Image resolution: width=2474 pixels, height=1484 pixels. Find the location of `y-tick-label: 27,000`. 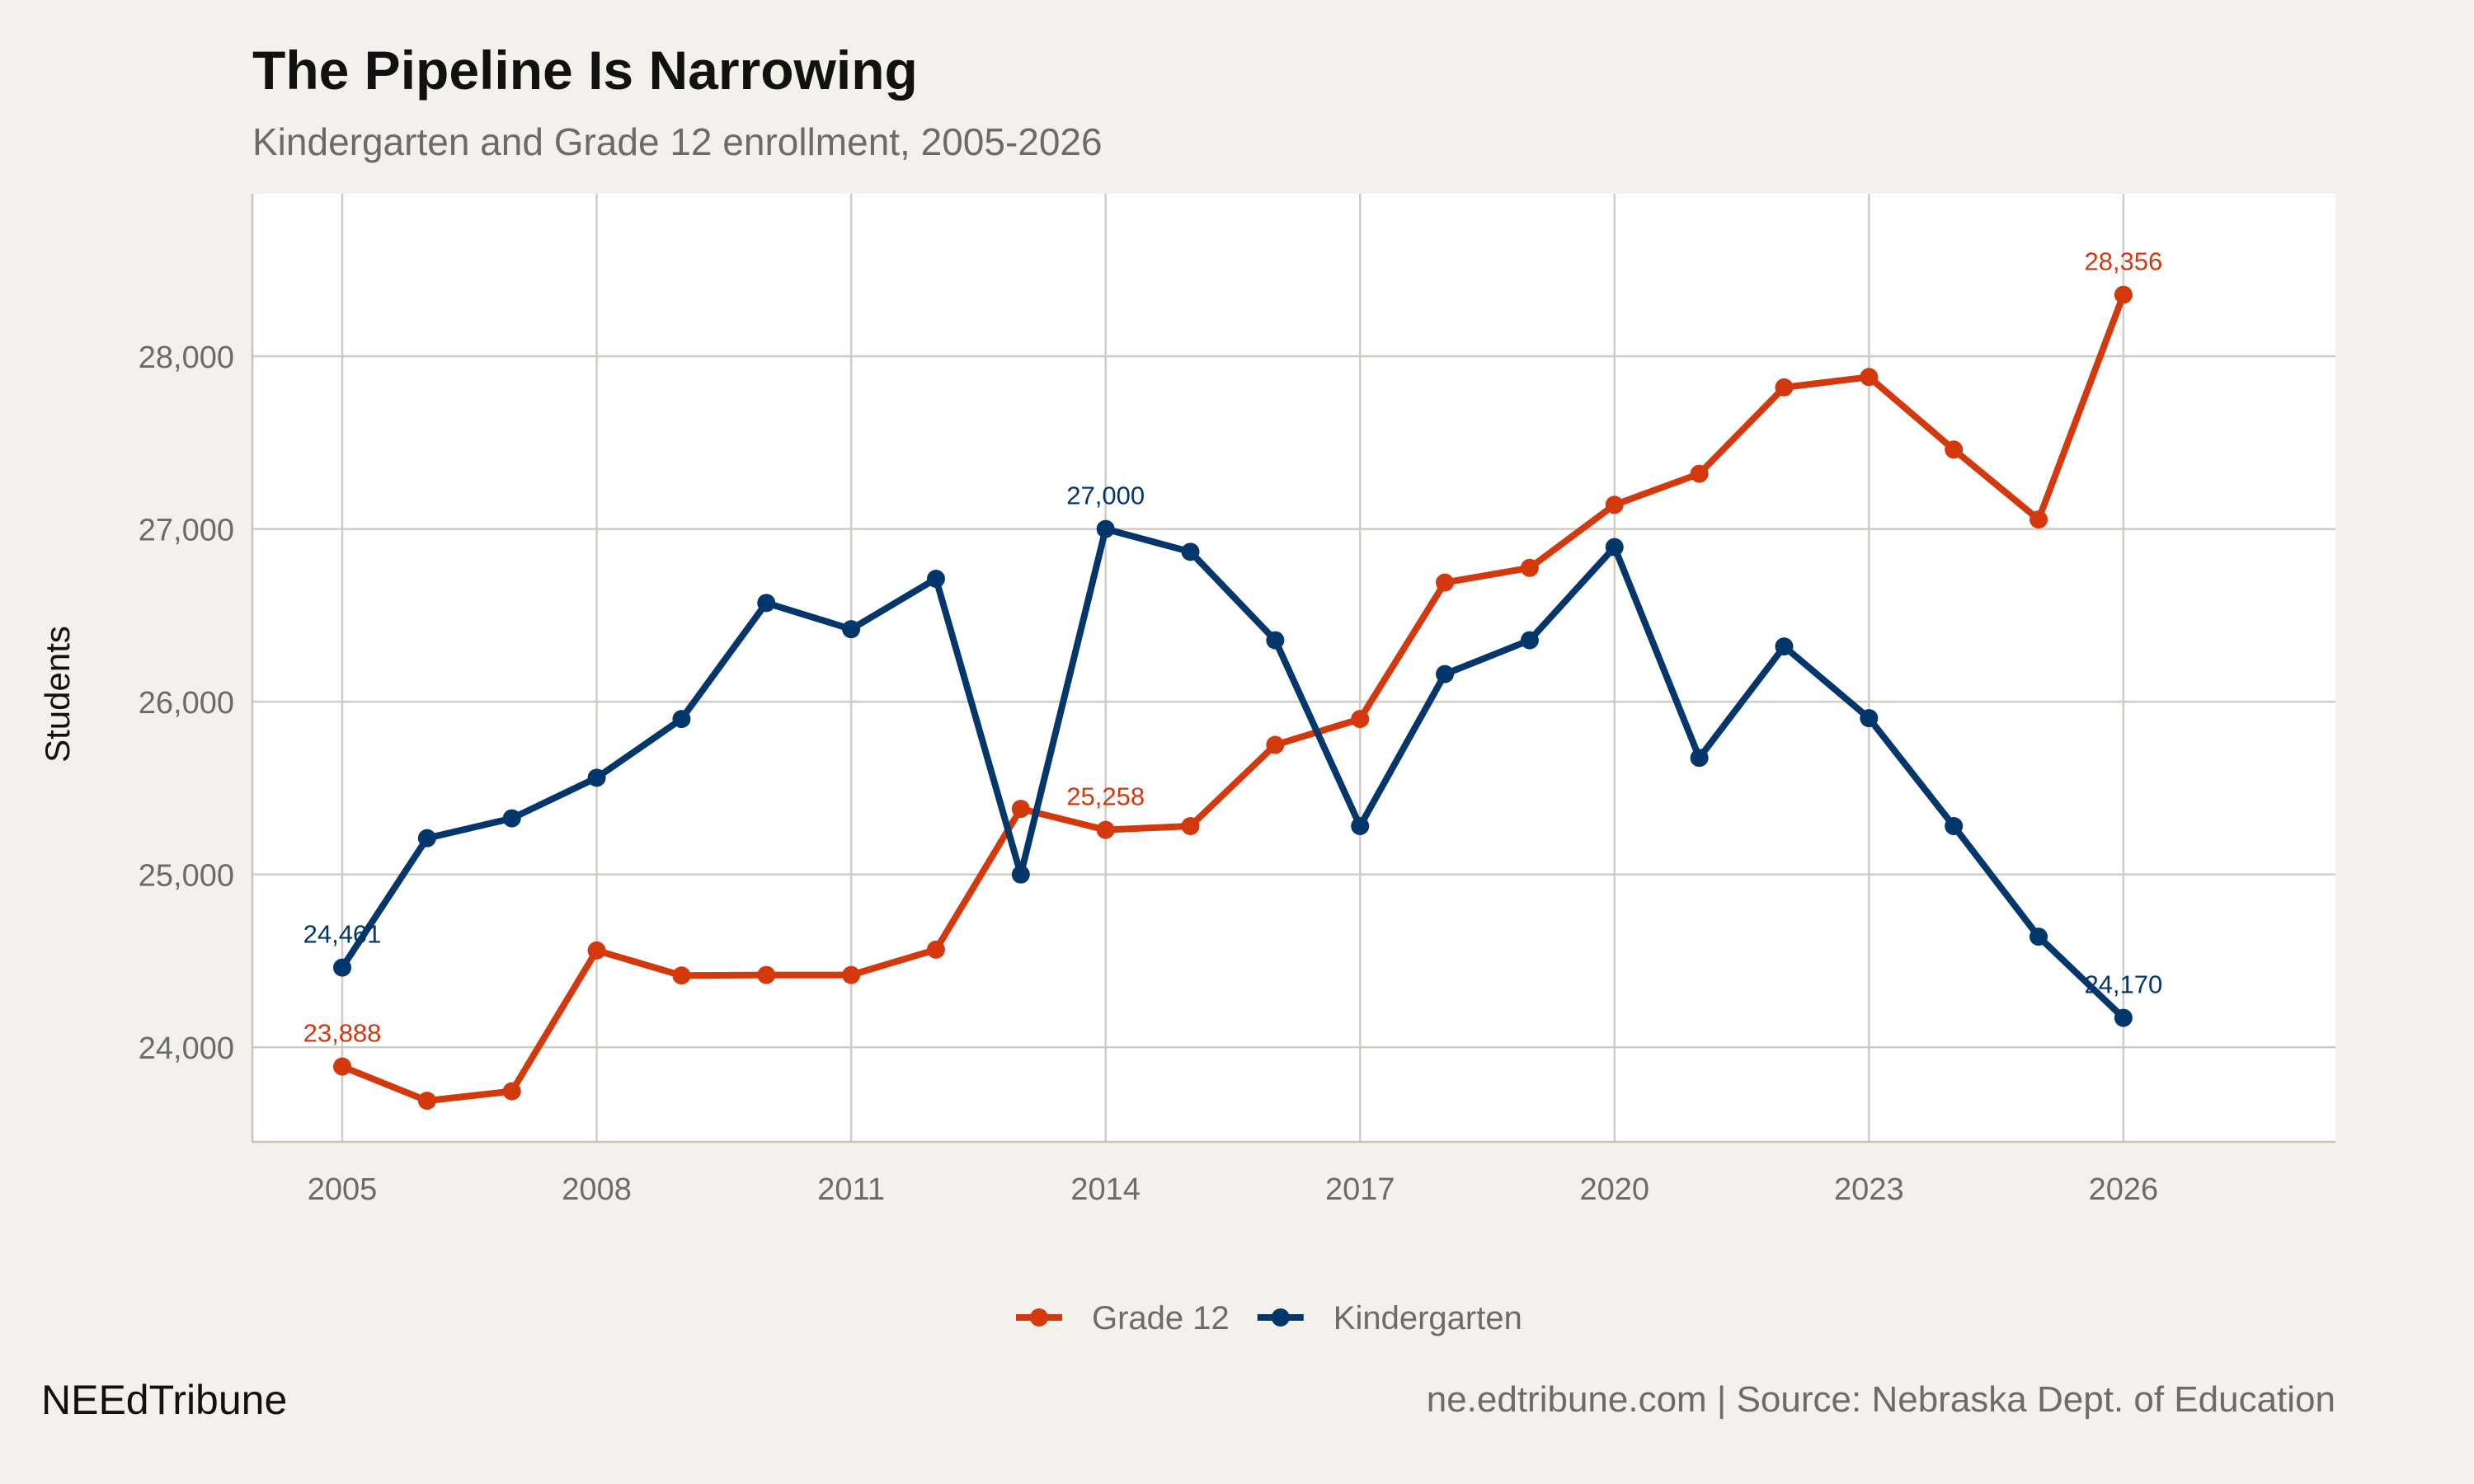

y-tick-label: 27,000 is located at coordinates (186, 531).